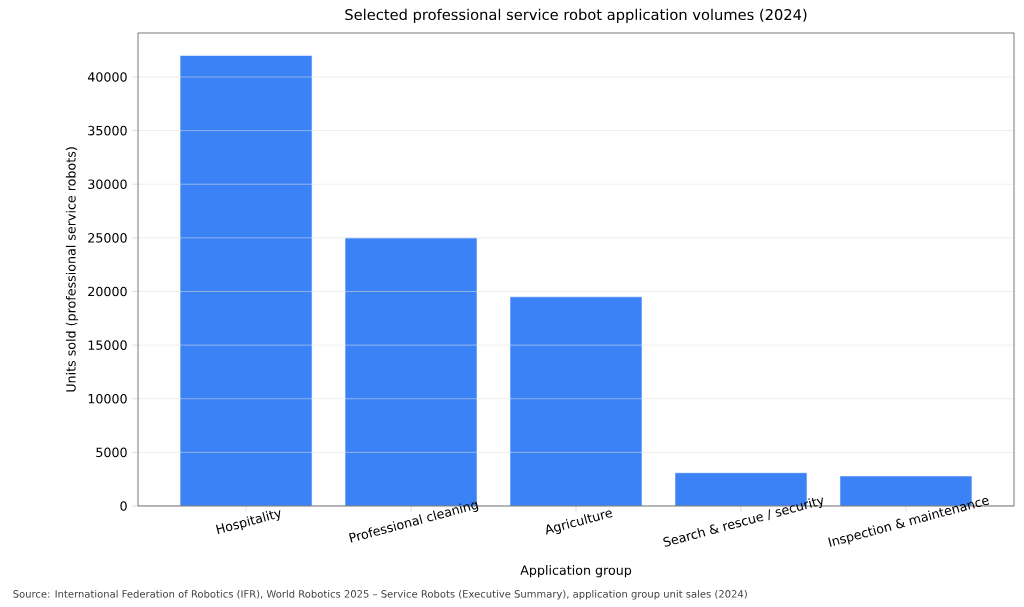 The width and height of the screenshot is (1024, 607). I want to click on x-axis-title: Application group, so click(576, 571).